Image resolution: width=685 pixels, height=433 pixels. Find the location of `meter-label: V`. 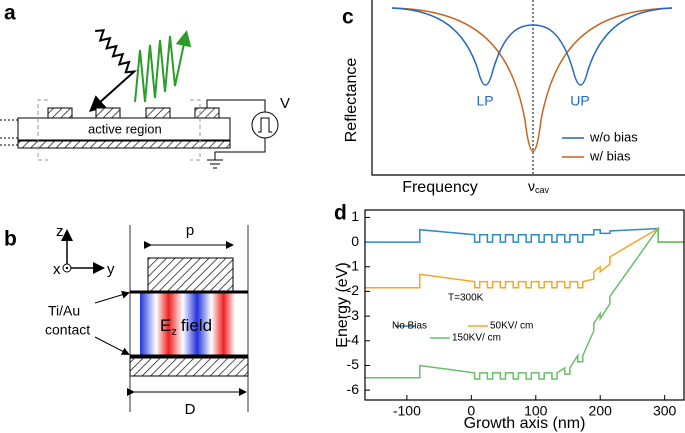

meter-label: V is located at coordinates (285, 103).